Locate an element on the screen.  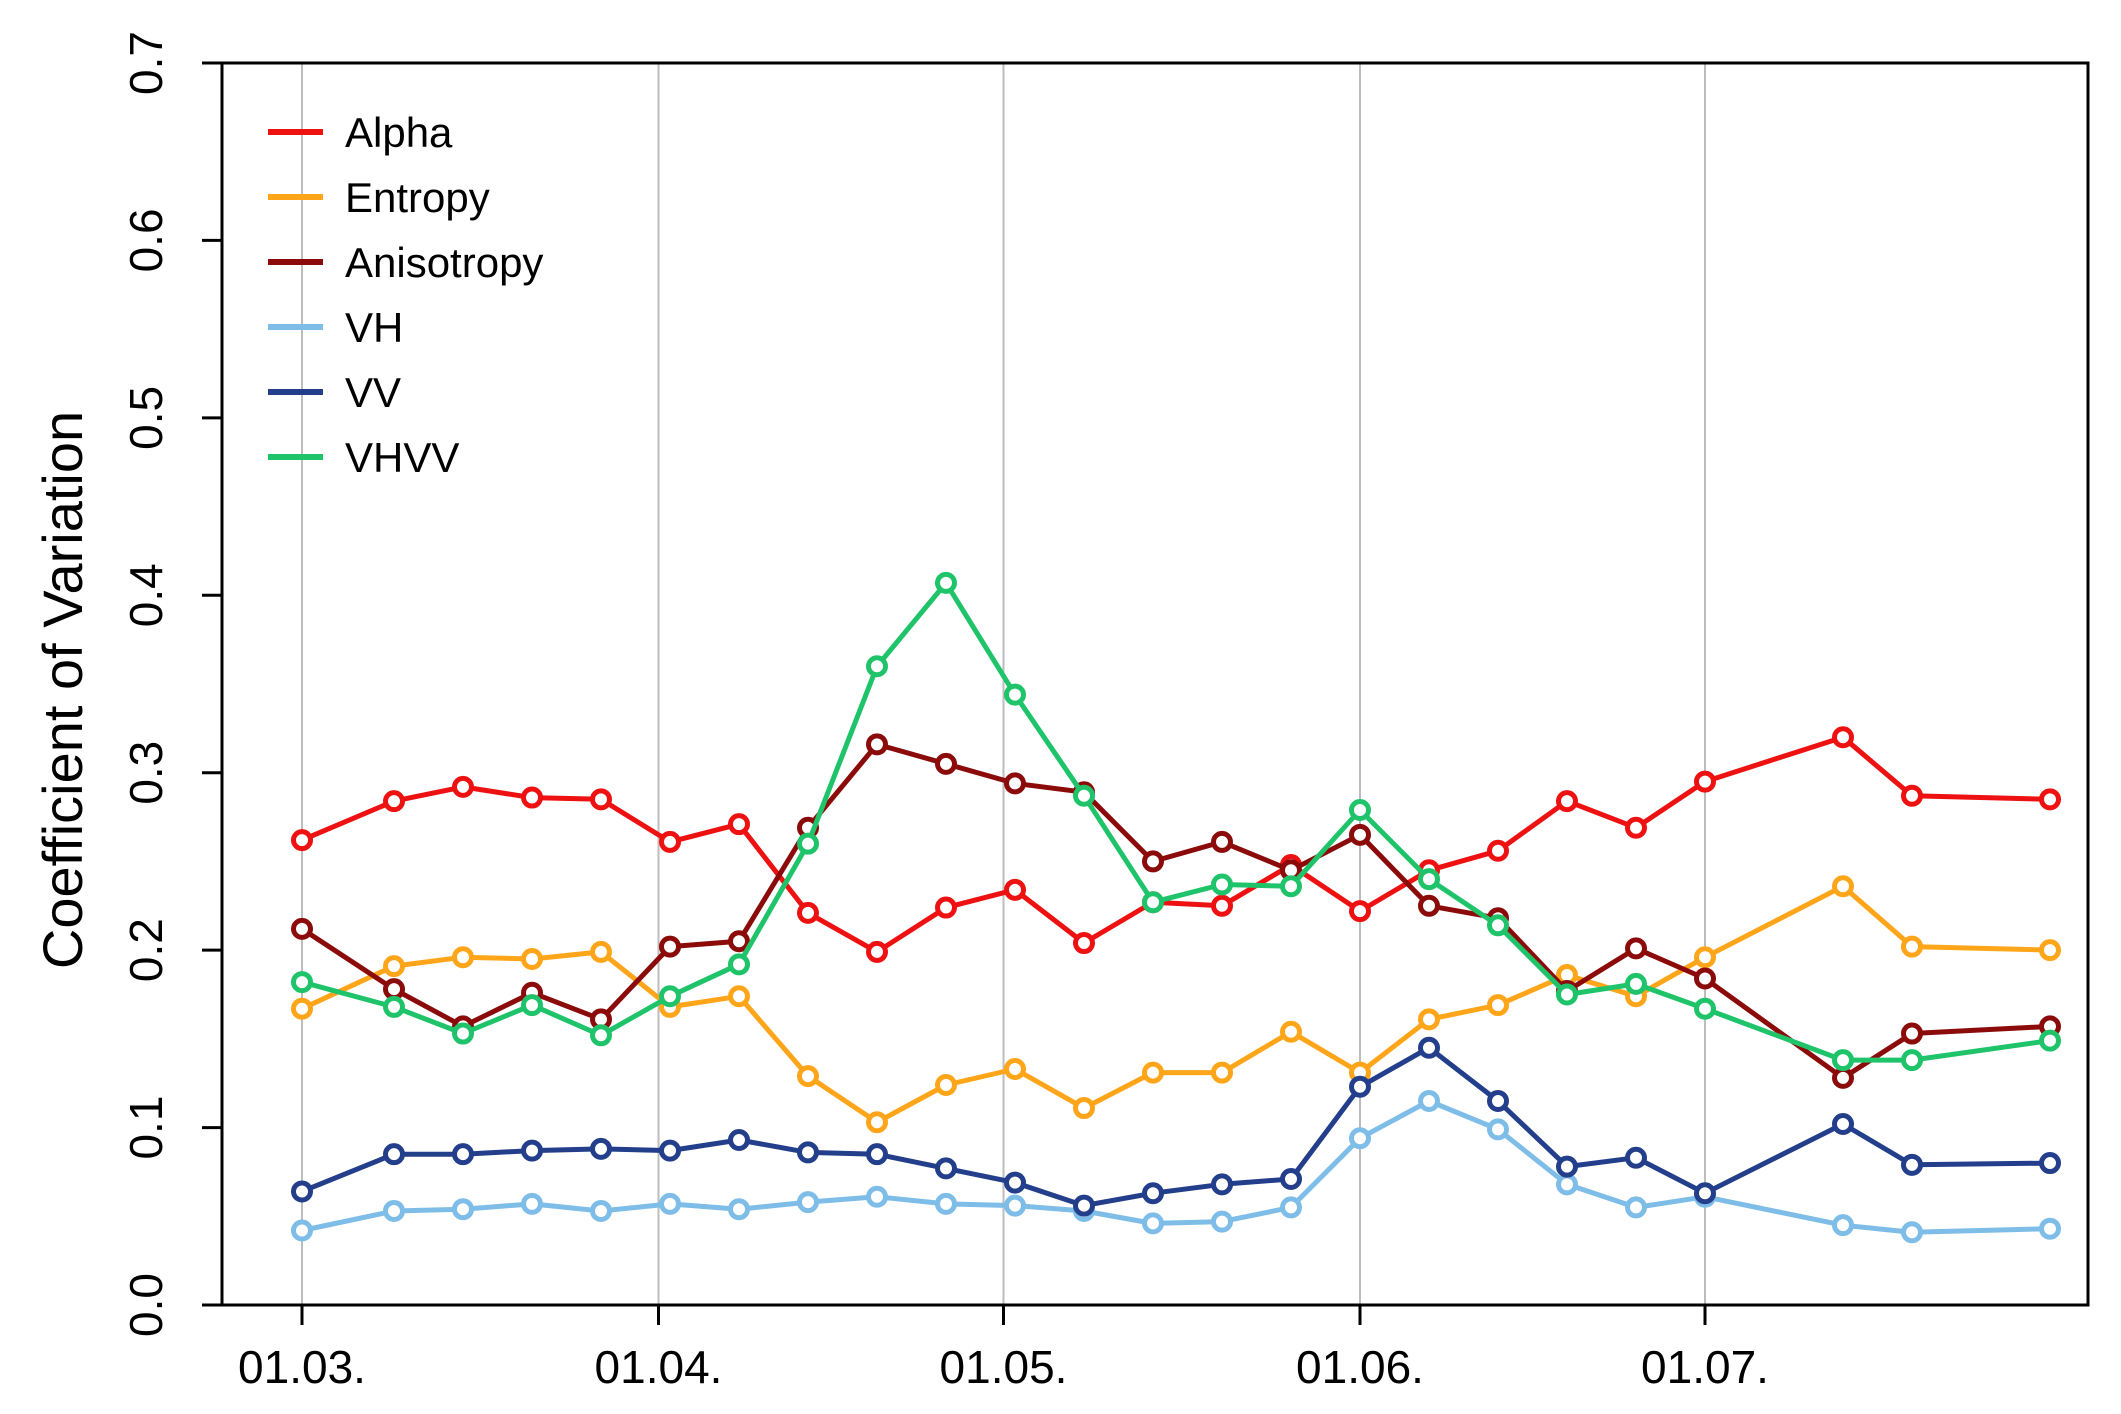
x-tick-label-2: 01.05. is located at coordinates (1004, 1367).